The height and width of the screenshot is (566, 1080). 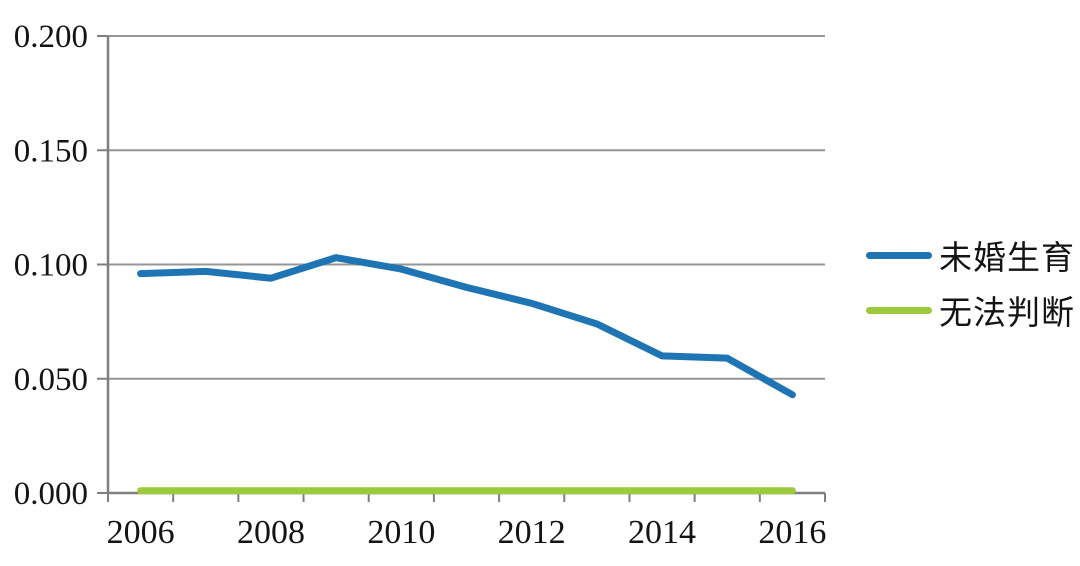 I want to click on x-axis-label: 2016, so click(x=792, y=532).